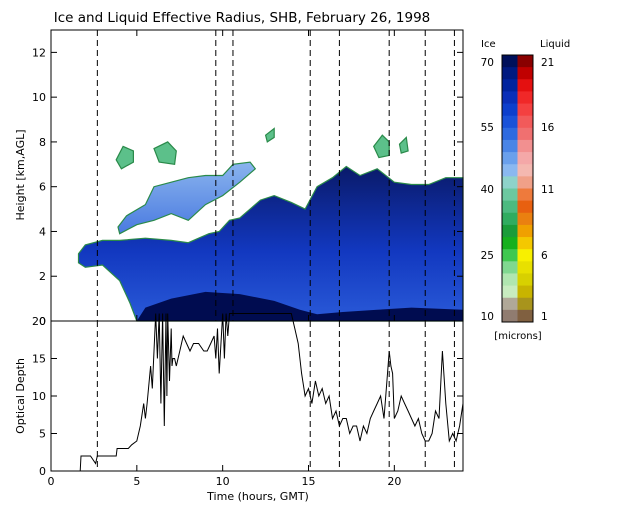 This screenshot has width=640, height=512. I want to click on colorbar-ice-tick-3: 25, so click(487, 256).